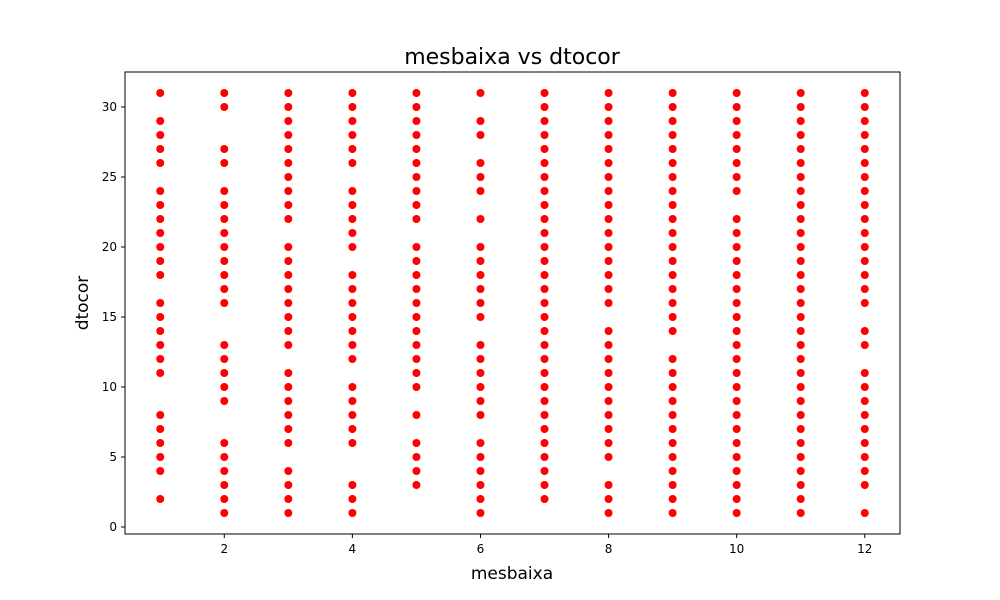  What do you see at coordinates (109, 107) in the screenshot?
I see `y-tick-label: 30` at bounding box center [109, 107].